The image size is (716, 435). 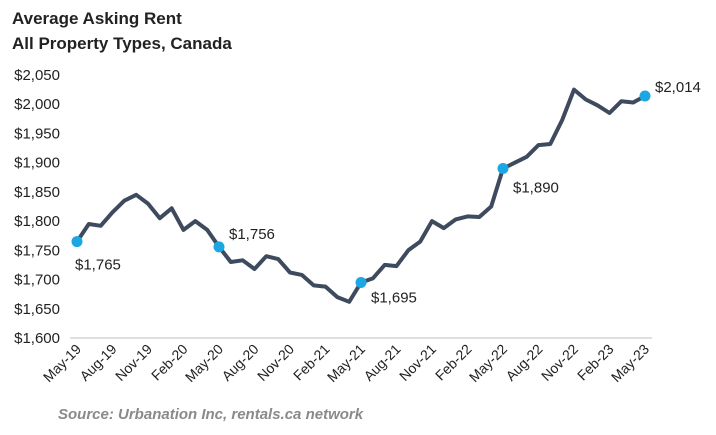 What do you see at coordinates (394, 297) in the screenshot?
I see `value-label: $1,695` at bounding box center [394, 297].